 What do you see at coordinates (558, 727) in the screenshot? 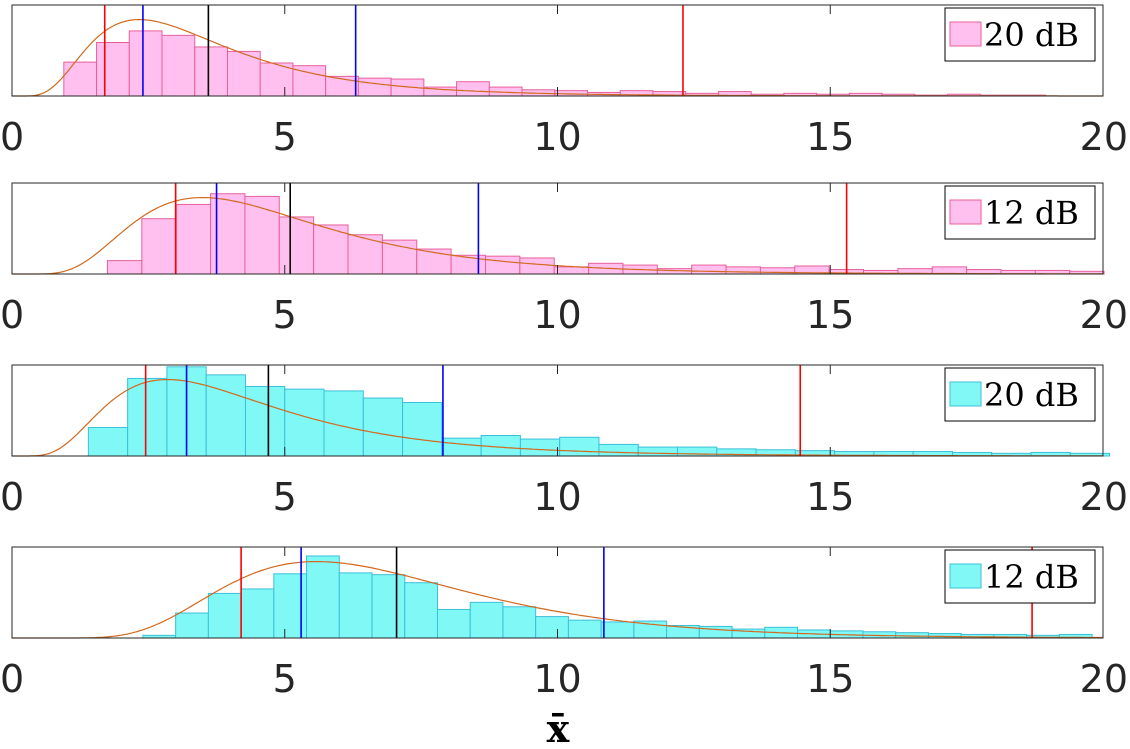
I see `x-axis-label: x̄` at bounding box center [558, 727].